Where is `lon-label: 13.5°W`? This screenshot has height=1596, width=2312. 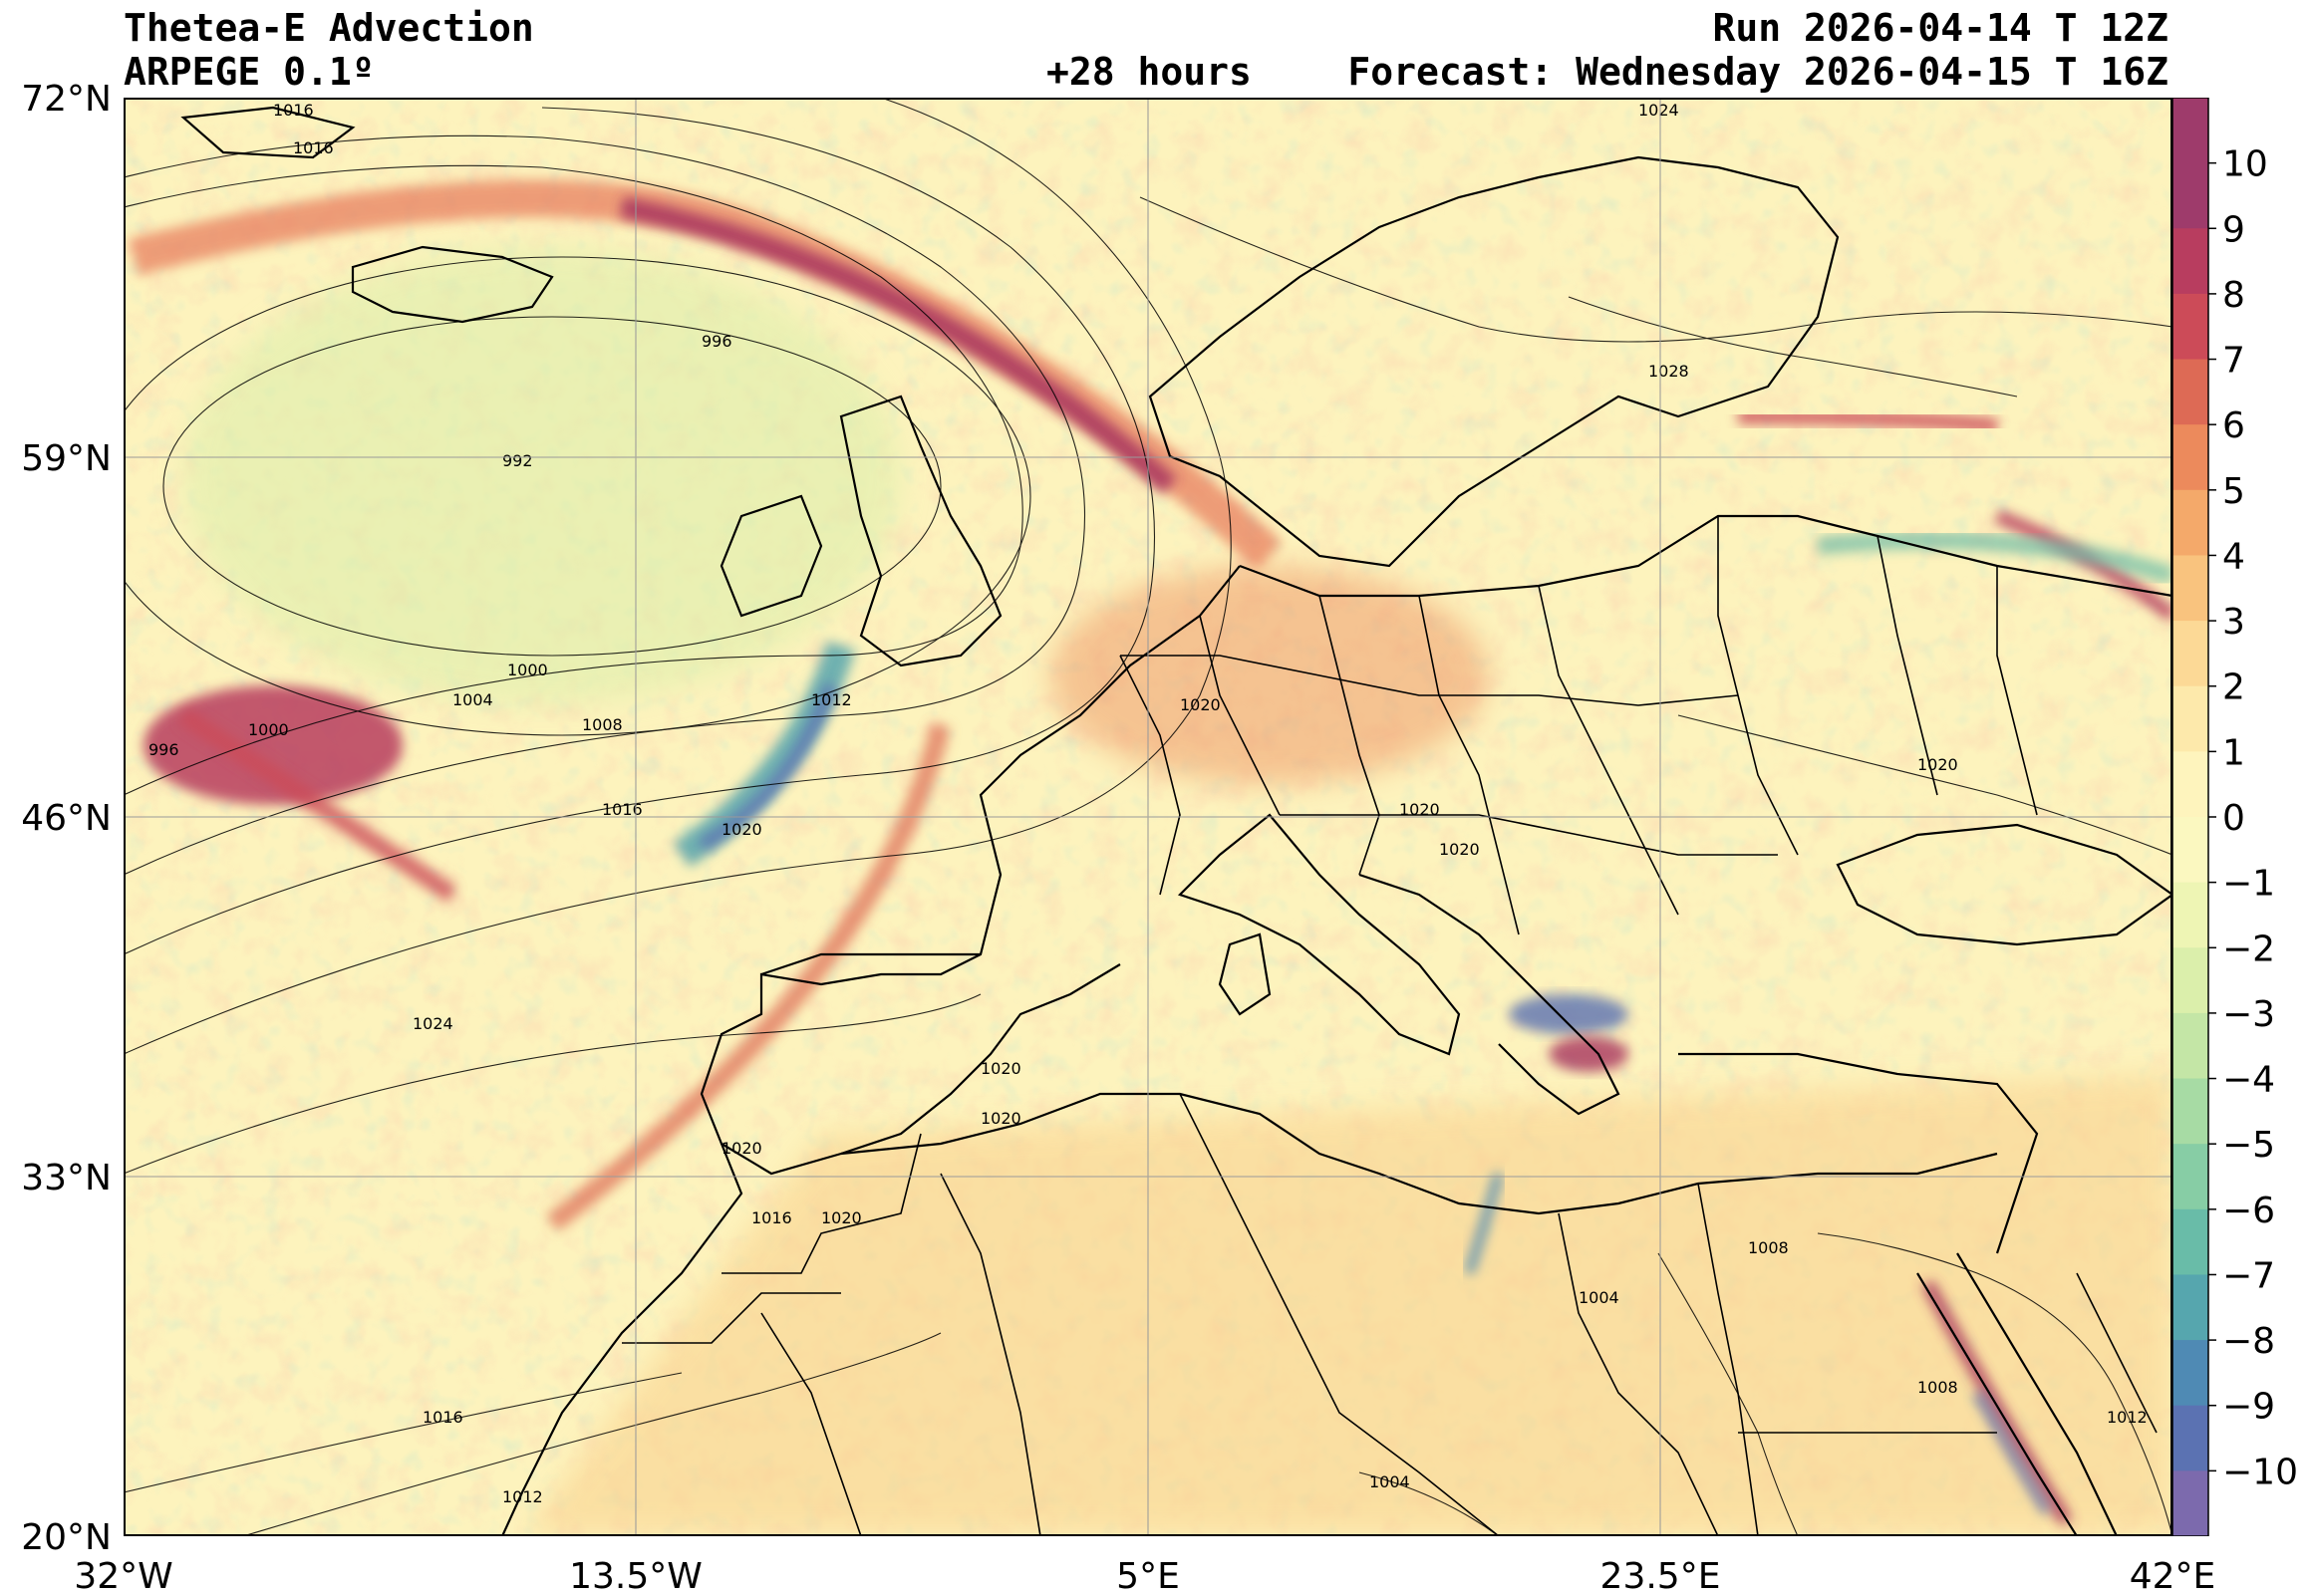 lon-label: 13.5°W is located at coordinates (636, 1576).